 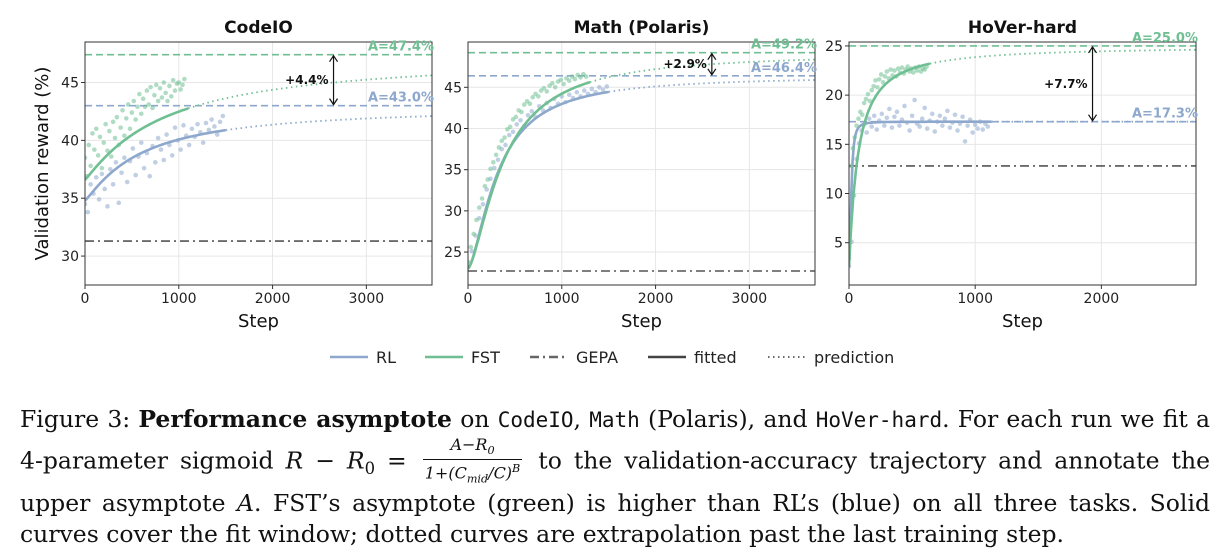 I want to click on caption-formula-den-sub: mid, so click(x=477, y=479).